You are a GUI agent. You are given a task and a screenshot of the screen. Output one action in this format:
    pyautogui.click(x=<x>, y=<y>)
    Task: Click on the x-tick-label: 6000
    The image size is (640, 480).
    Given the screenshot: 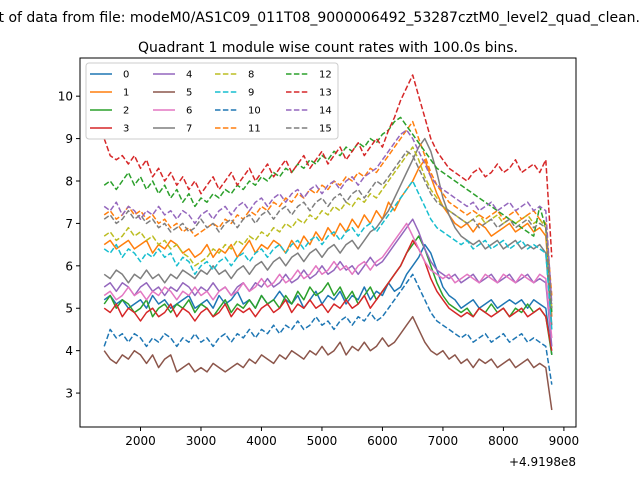 What is the action you would take?
    pyautogui.click(x=382, y=441)
    